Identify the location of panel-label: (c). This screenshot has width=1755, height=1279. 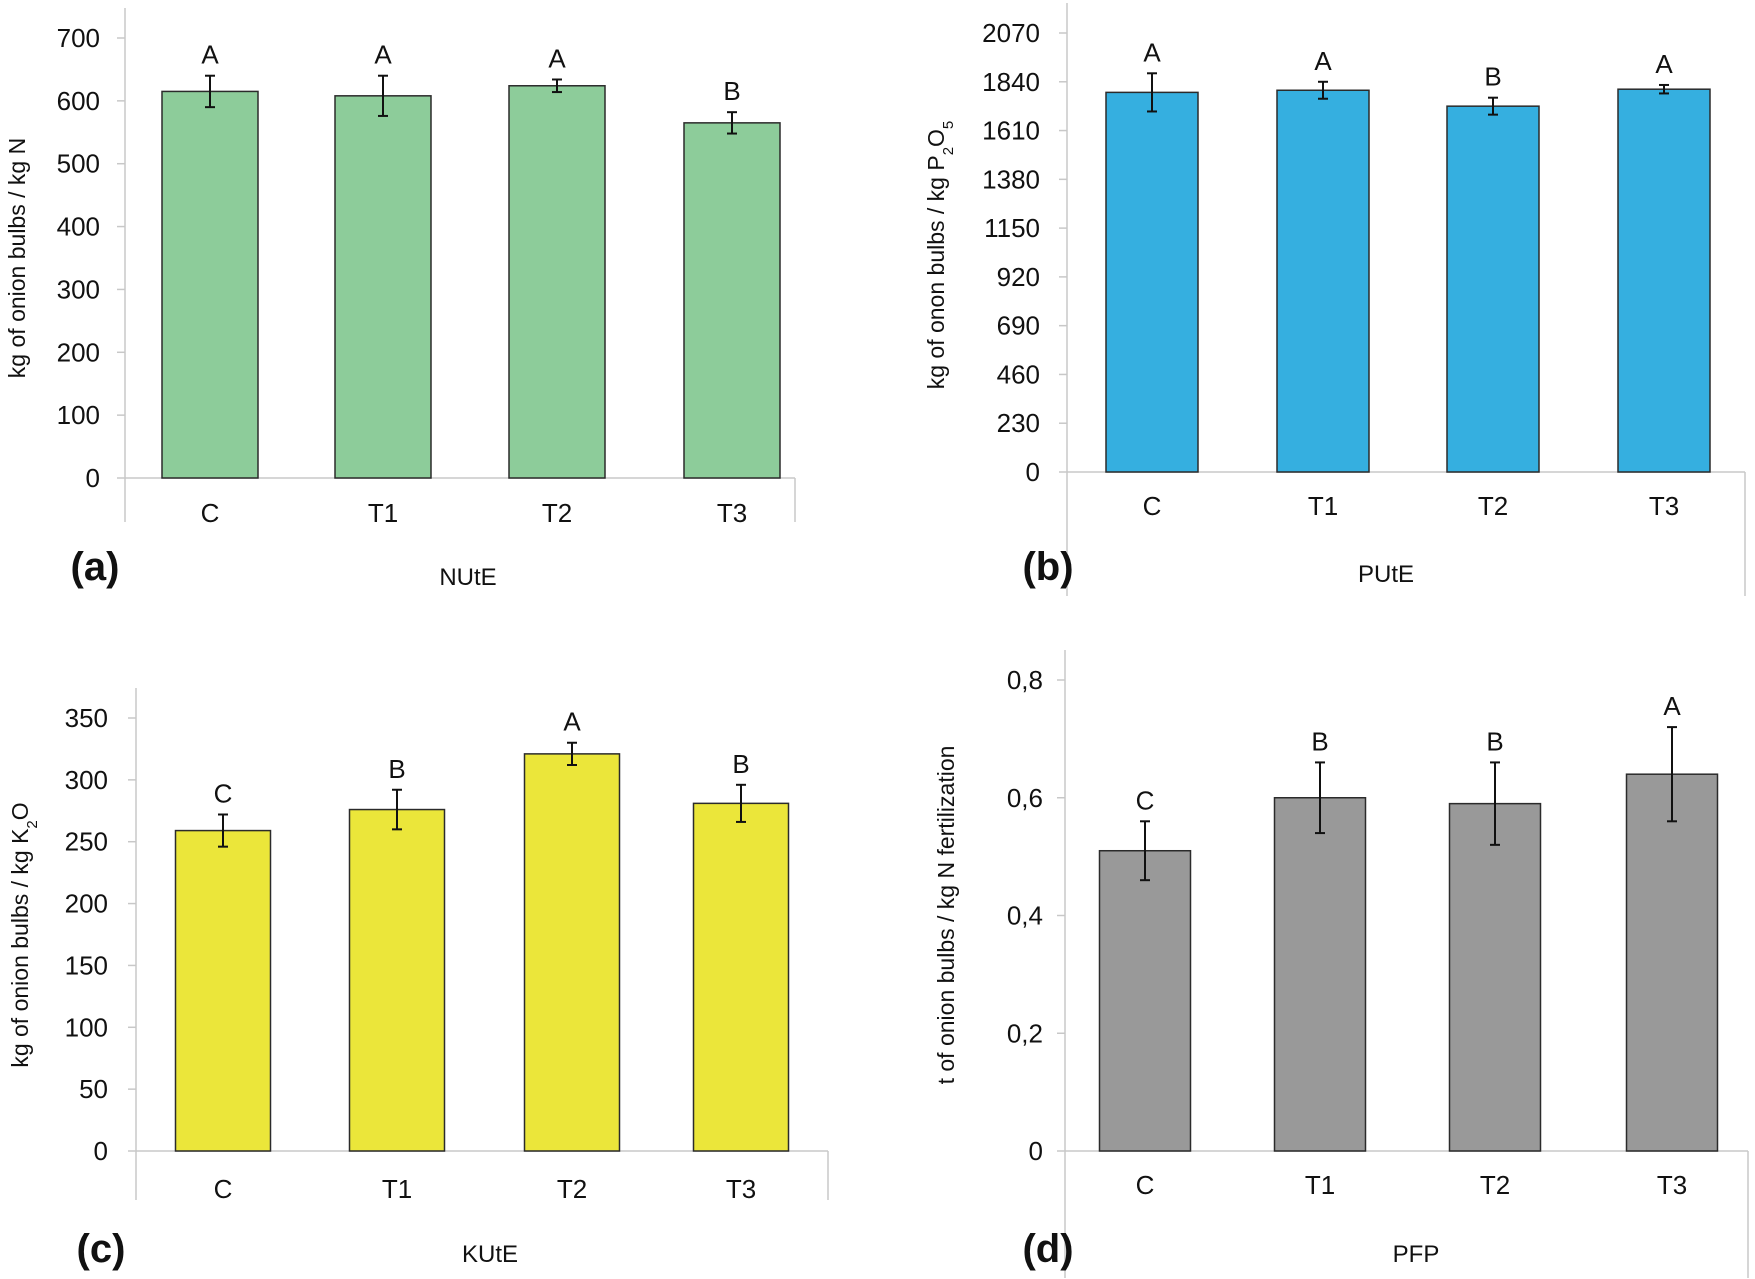
(101, 1249).